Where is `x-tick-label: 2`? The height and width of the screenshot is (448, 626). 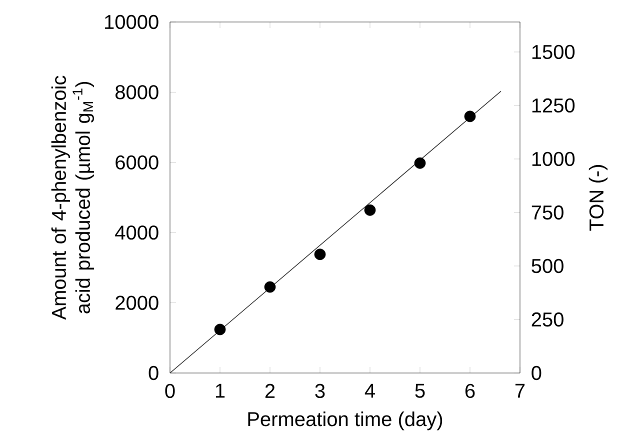 x-tick-label: 2 is located at coordinates (270, 391).